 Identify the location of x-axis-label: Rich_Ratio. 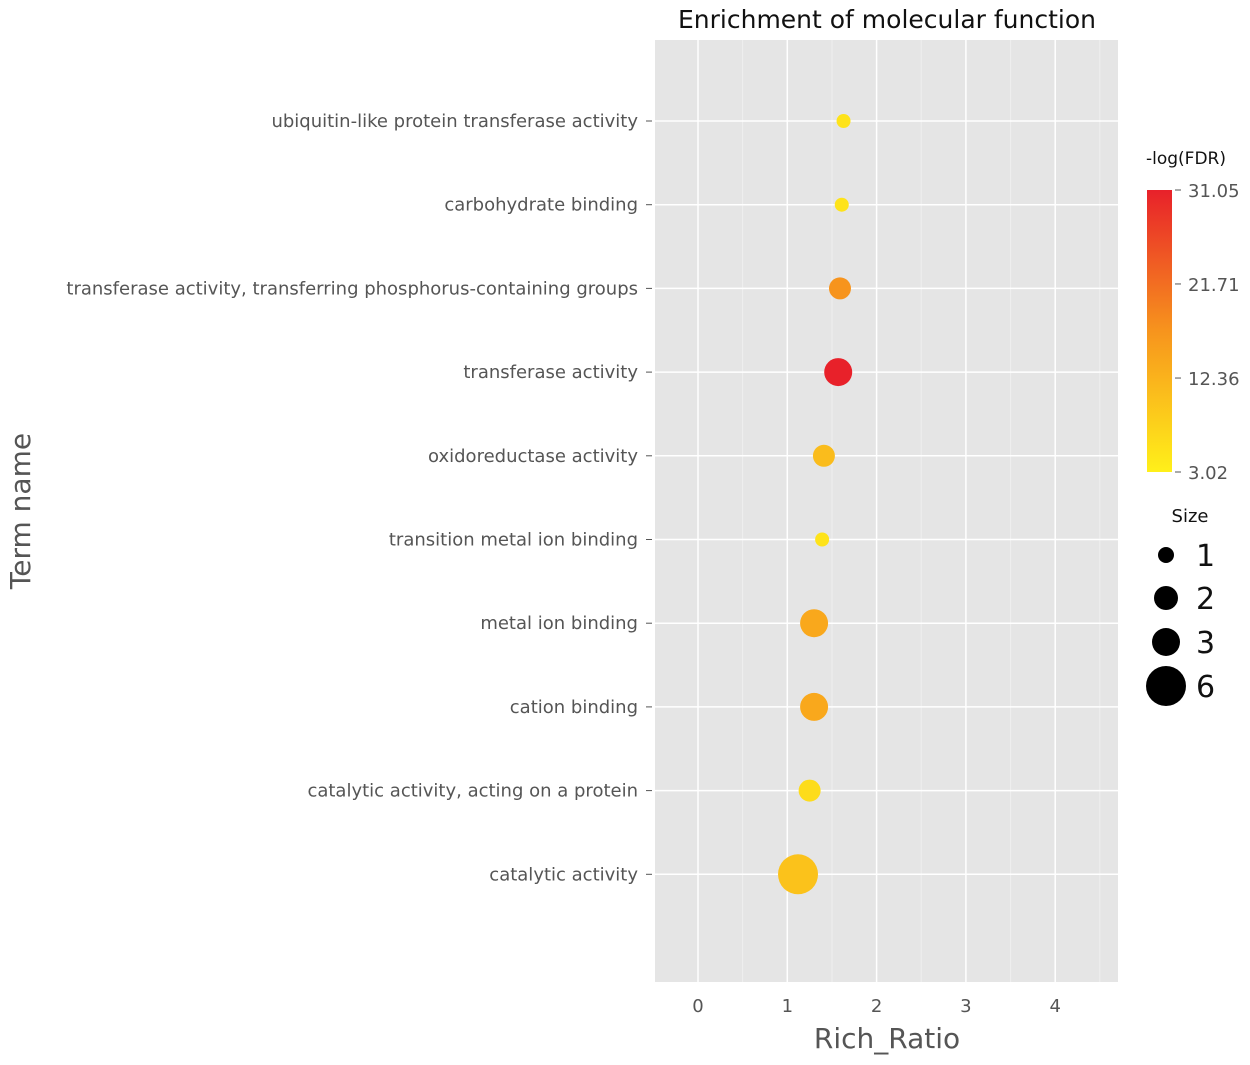
(887, 1038).